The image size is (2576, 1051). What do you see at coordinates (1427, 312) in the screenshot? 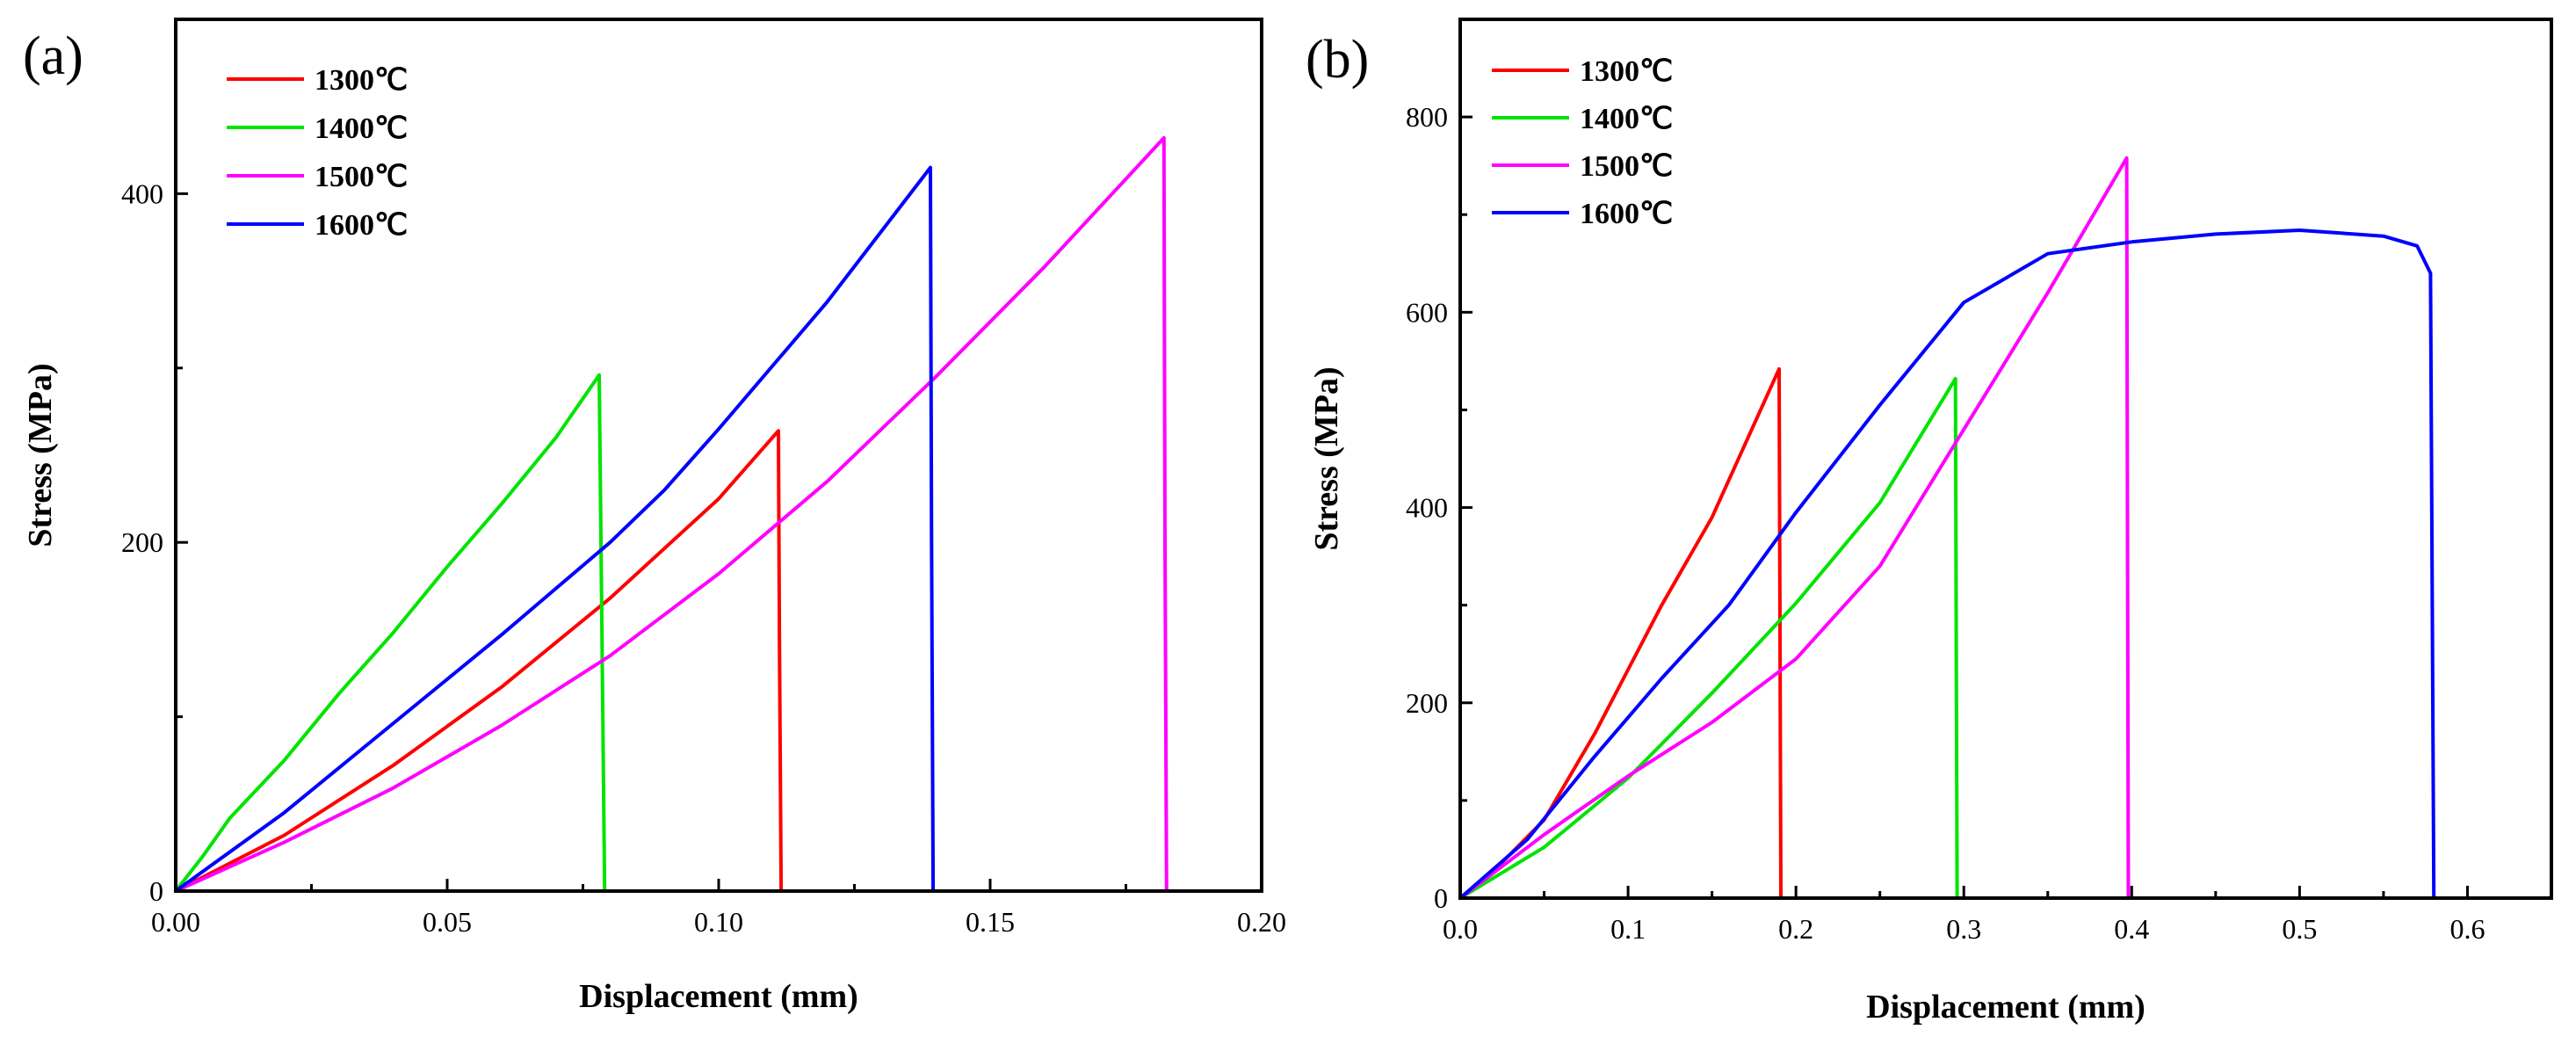
I see `y-tick-label: 600` at bounding box center [1427, 312].